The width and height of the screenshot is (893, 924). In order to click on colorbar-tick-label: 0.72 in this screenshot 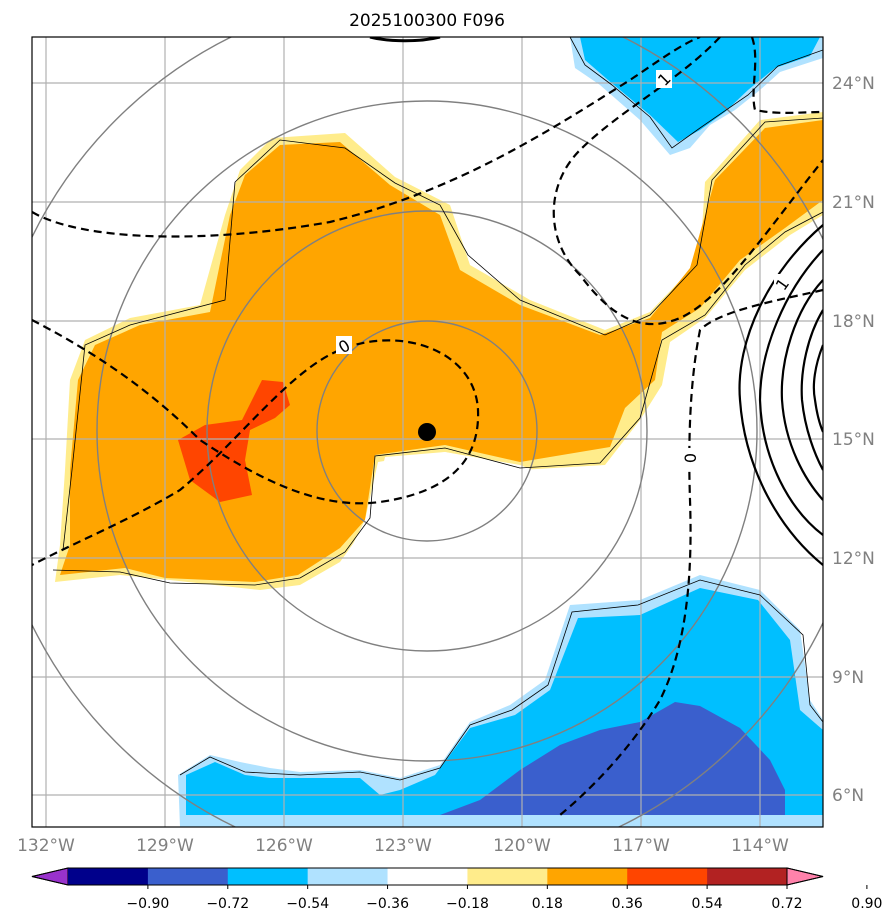, I will do `click(786, 904)`.